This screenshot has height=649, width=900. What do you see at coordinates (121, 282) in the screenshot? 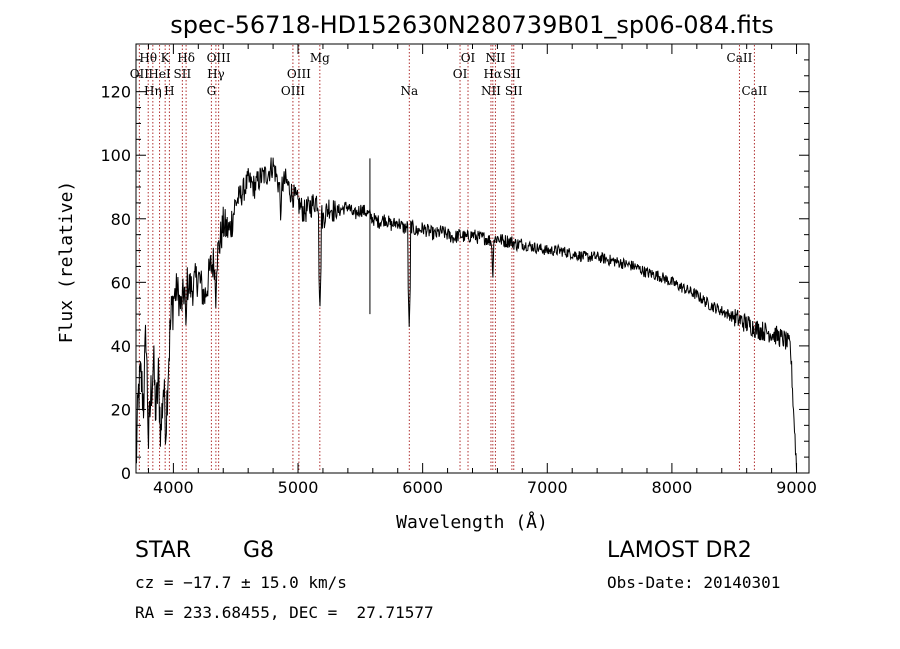
I see `y-tick-label: 60` at bounding box center [121, 282].